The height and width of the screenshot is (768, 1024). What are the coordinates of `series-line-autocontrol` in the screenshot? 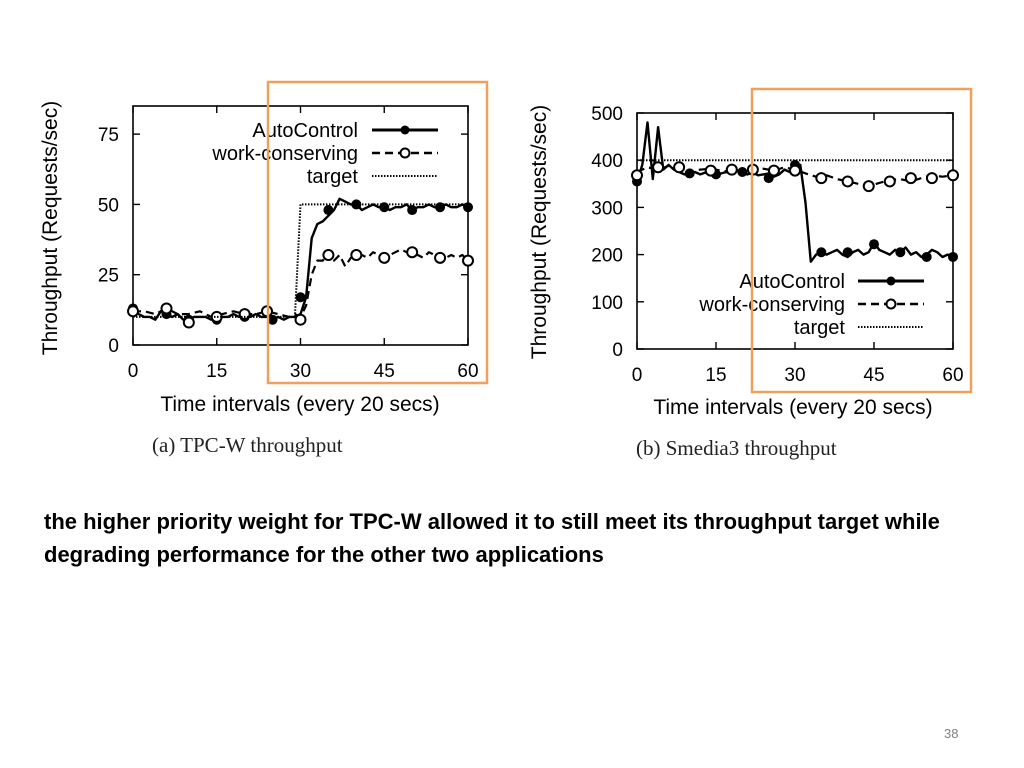 It's located at (794, 192).